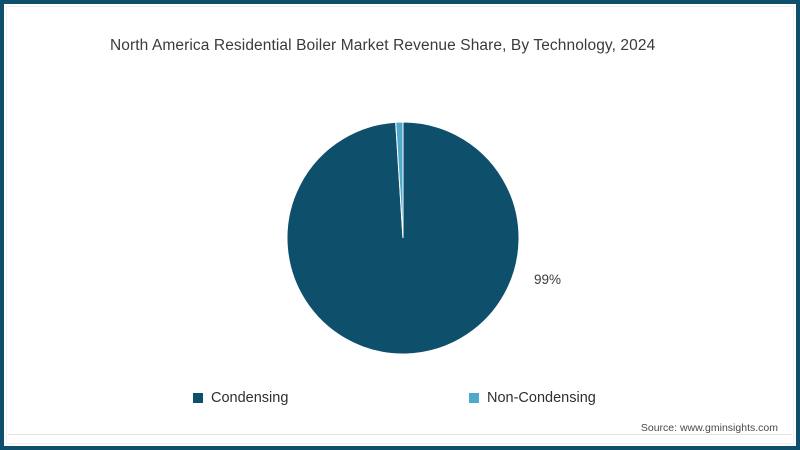 Image resolution: width=800 pixels, height=450 pixels. What do you see at coordinates (474, 398) in the screenshot?
I see `legend-swatch-icon-non-condensing` at bounding box center [474, 398].